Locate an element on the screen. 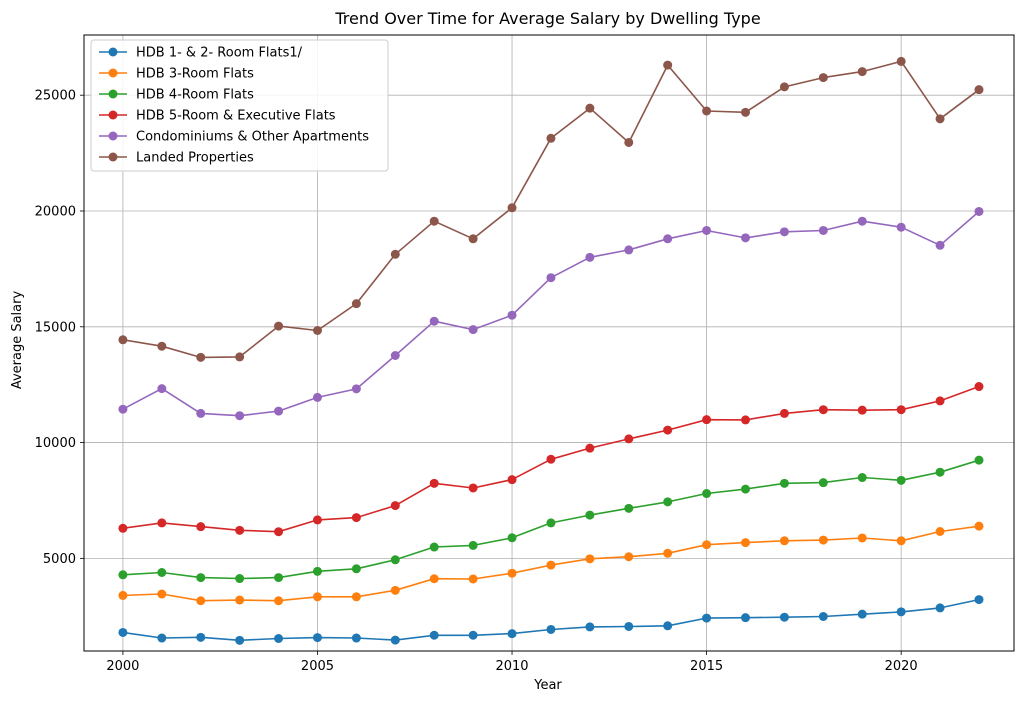  x-tick-label: 2000 is located at coordinates (122, 666).